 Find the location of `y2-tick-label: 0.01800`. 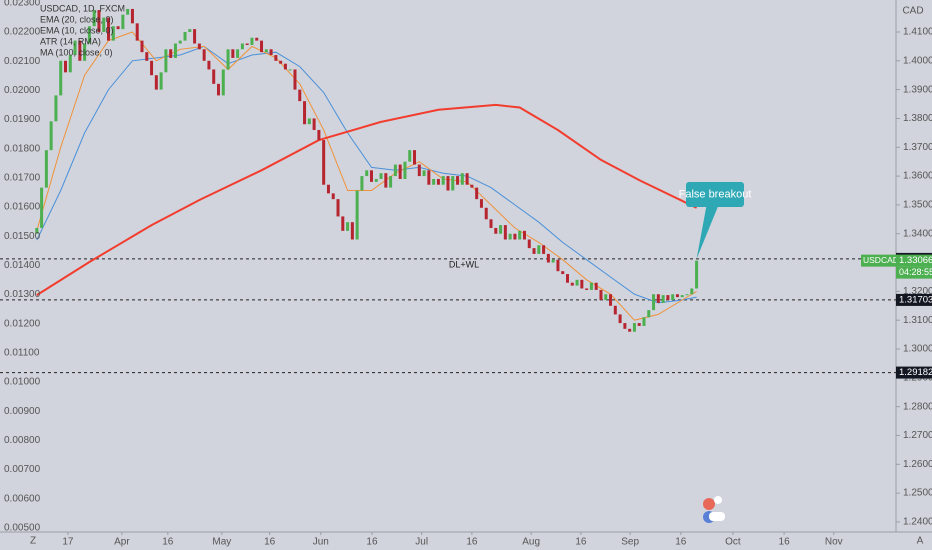

y2-tick-label: 0.01800 is located at coordinates (22, 148).